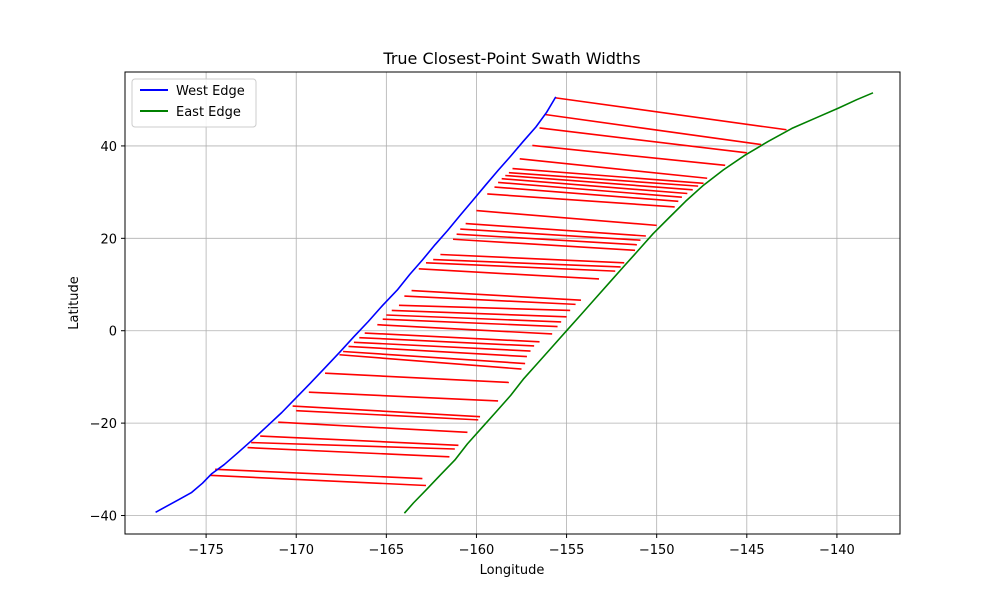  I want to click on y-tick-label: 40, so click(108, 147).